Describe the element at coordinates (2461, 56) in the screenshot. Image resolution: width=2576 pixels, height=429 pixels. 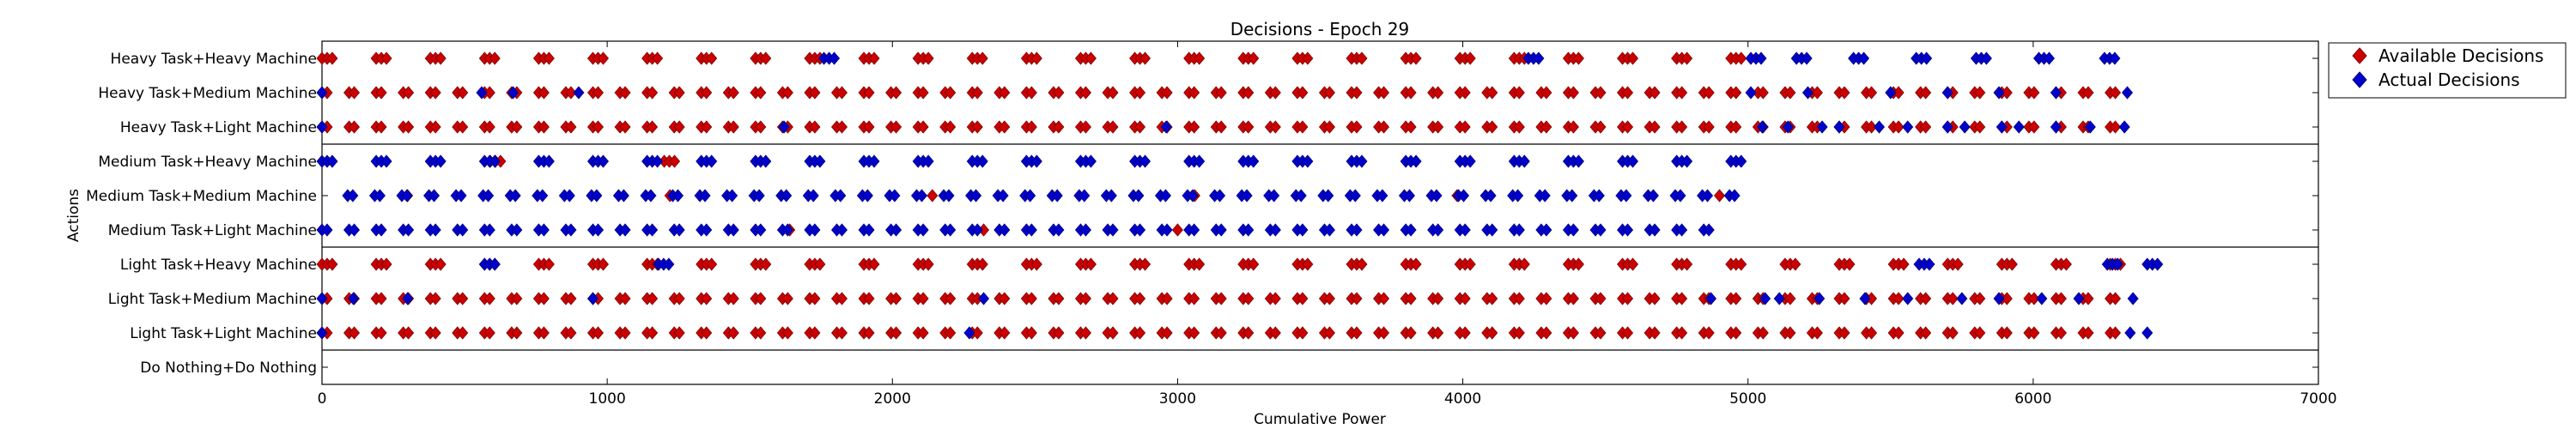
I see `legend-label-available: Available Decisions` at that location.